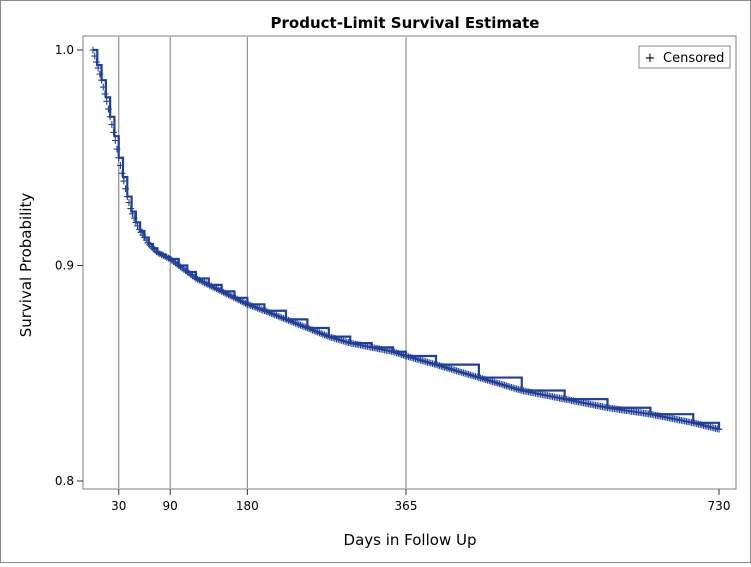 The image size is (751, 567). I want to click on legend-censored-icon: +, so click(650, 58).